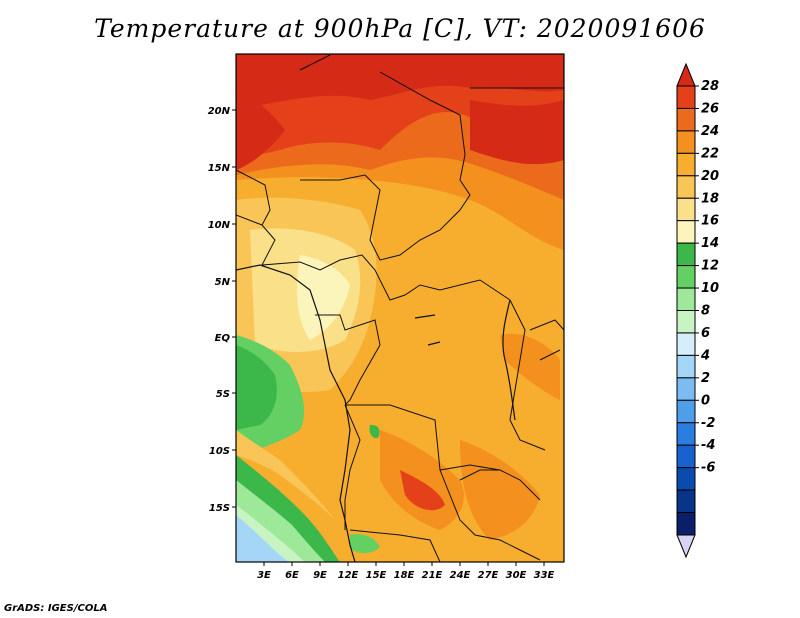 The image size is (800, 618). What do you see at coordinates (710, 266) in the screenshot?
I see `colorbar-level-label: 12` at bounding box center [710, 266].